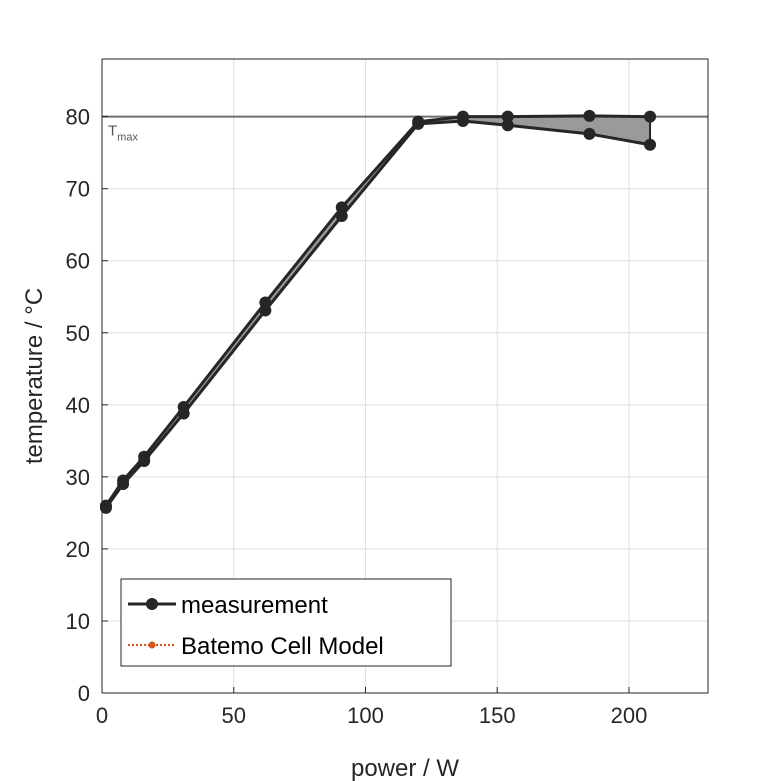 This screenshot has width=781, height=781. What do you see at coordinates (78, 405) in the screenshot?
I see `y-tick-label: 40` at bounding box center [78, 405].